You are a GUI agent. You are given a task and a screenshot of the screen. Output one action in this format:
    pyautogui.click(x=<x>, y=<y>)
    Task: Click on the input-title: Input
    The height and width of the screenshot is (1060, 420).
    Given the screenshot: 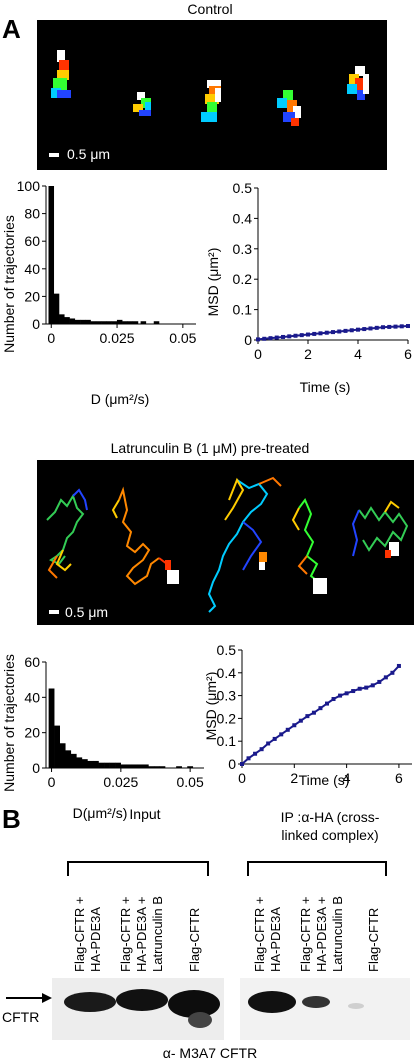 What is the action you would take?
    pyautogui.click(x=145, y=814)
    